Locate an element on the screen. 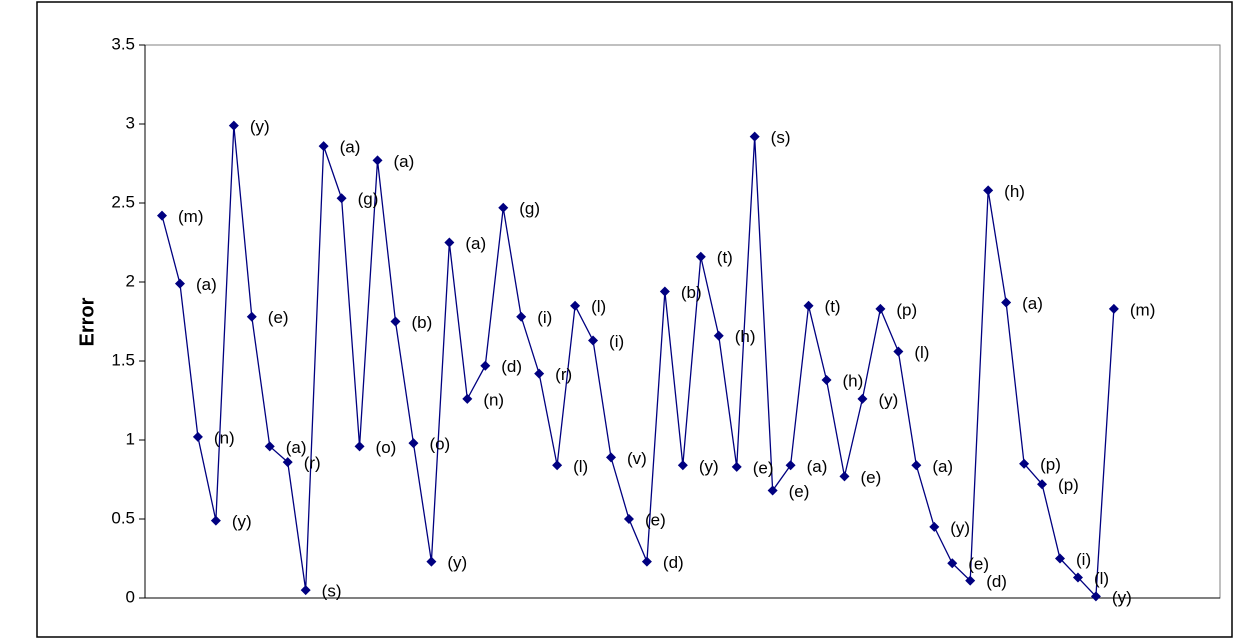 The width and height of the screenshot is (1235, 640). y-tick-label: 0 is located at coordinates (130, 596).